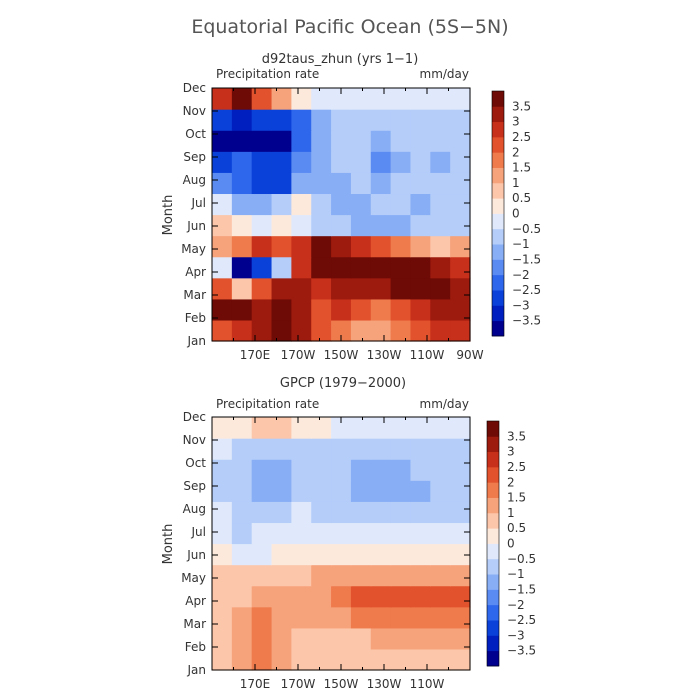 This screenshot has width=700, height=700. Describe the element at coordinates (511, 544) in the screenshot. I see `colorbar-label: 0` at that location.